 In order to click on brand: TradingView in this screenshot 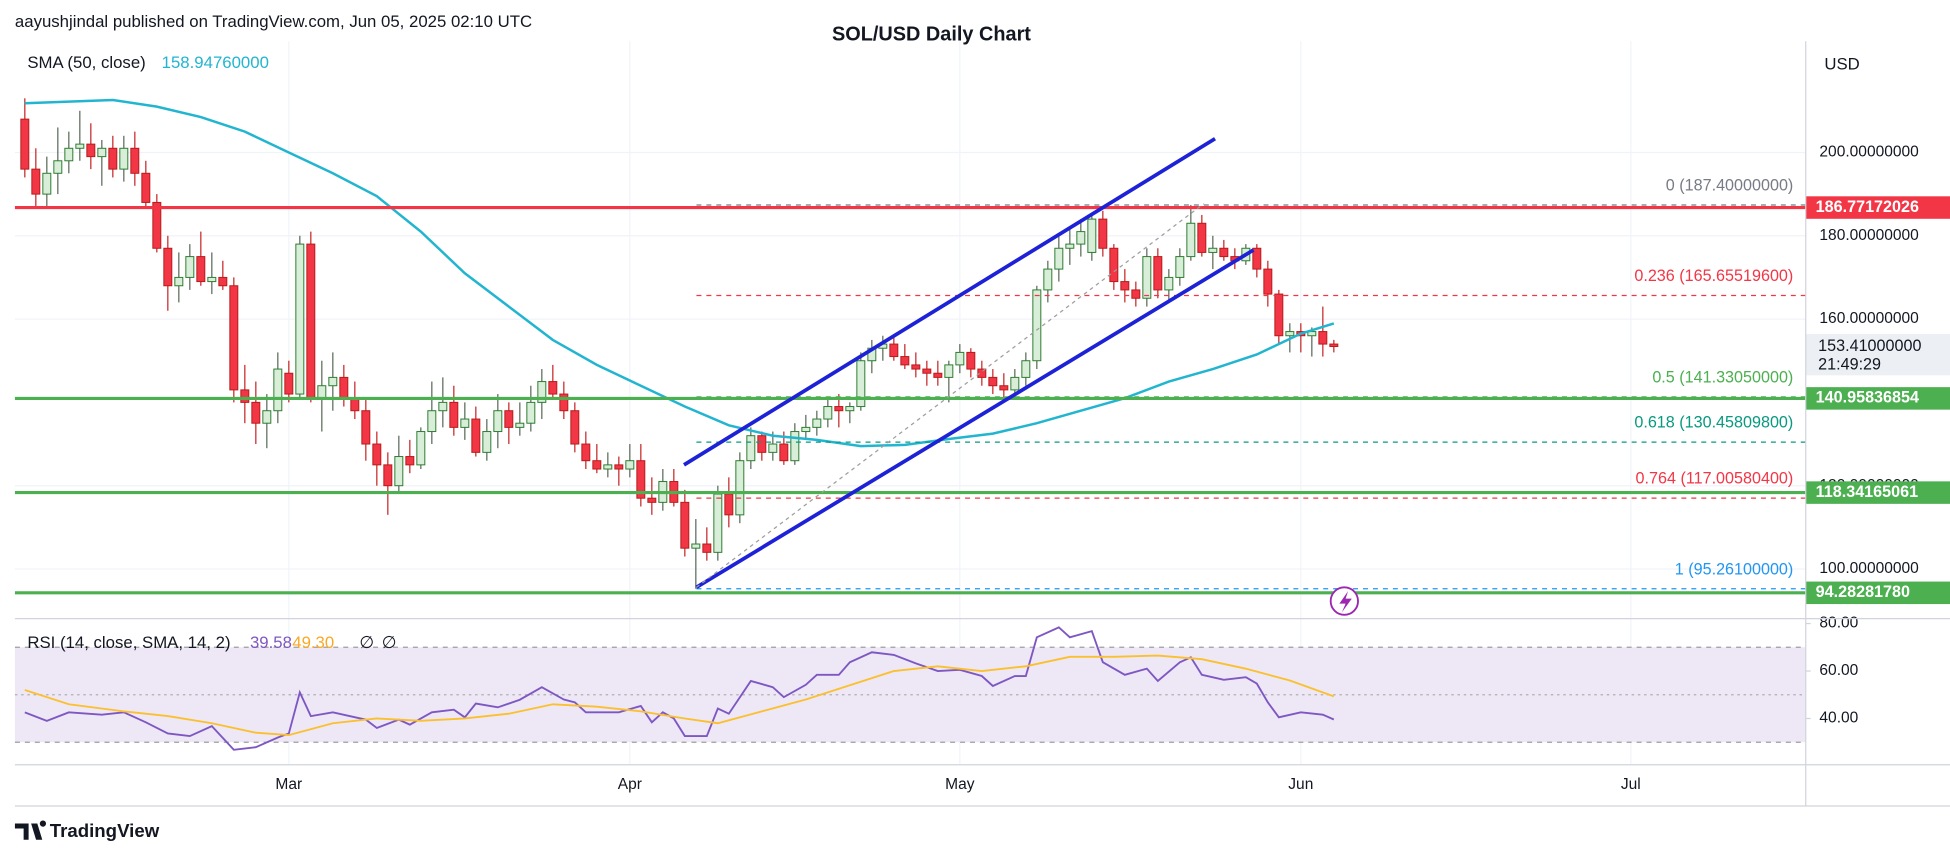, I will do `click(87, 830)`.